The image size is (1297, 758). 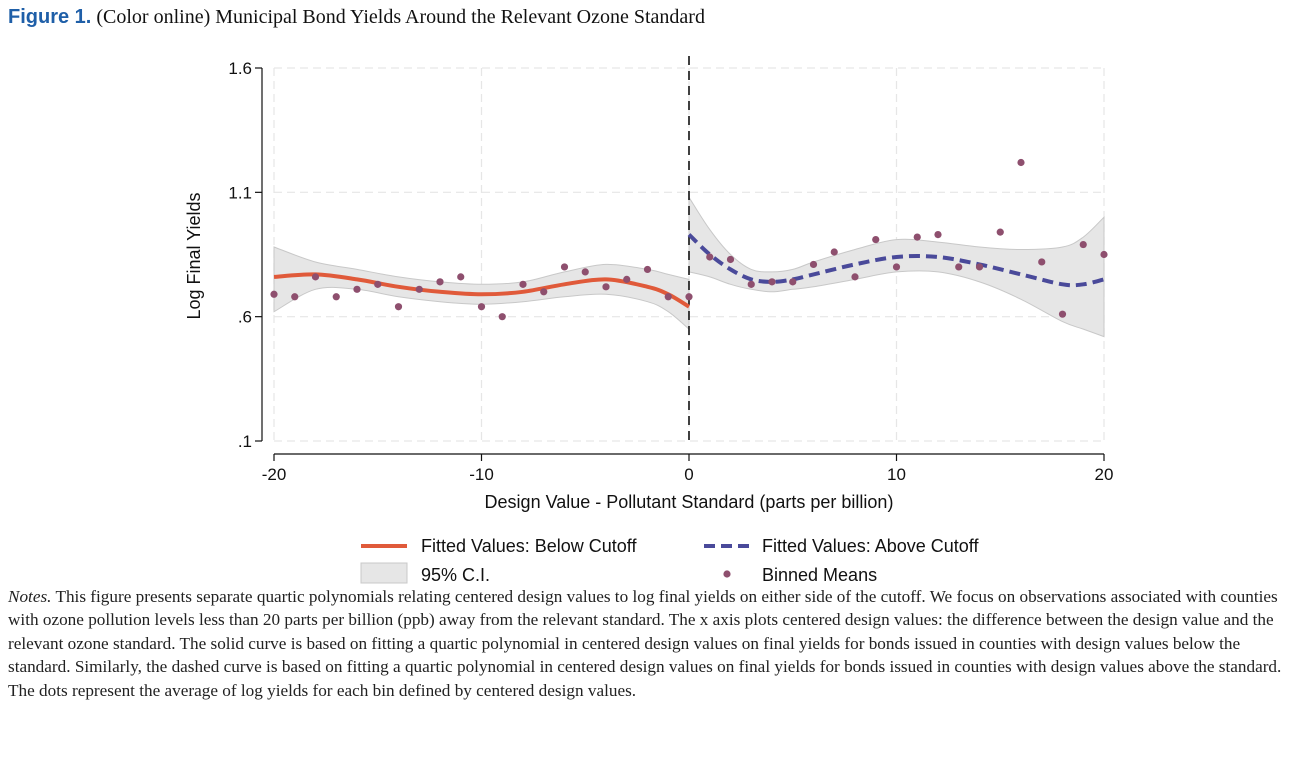 I want to click on dot-layer, so click(x=689, y=239).